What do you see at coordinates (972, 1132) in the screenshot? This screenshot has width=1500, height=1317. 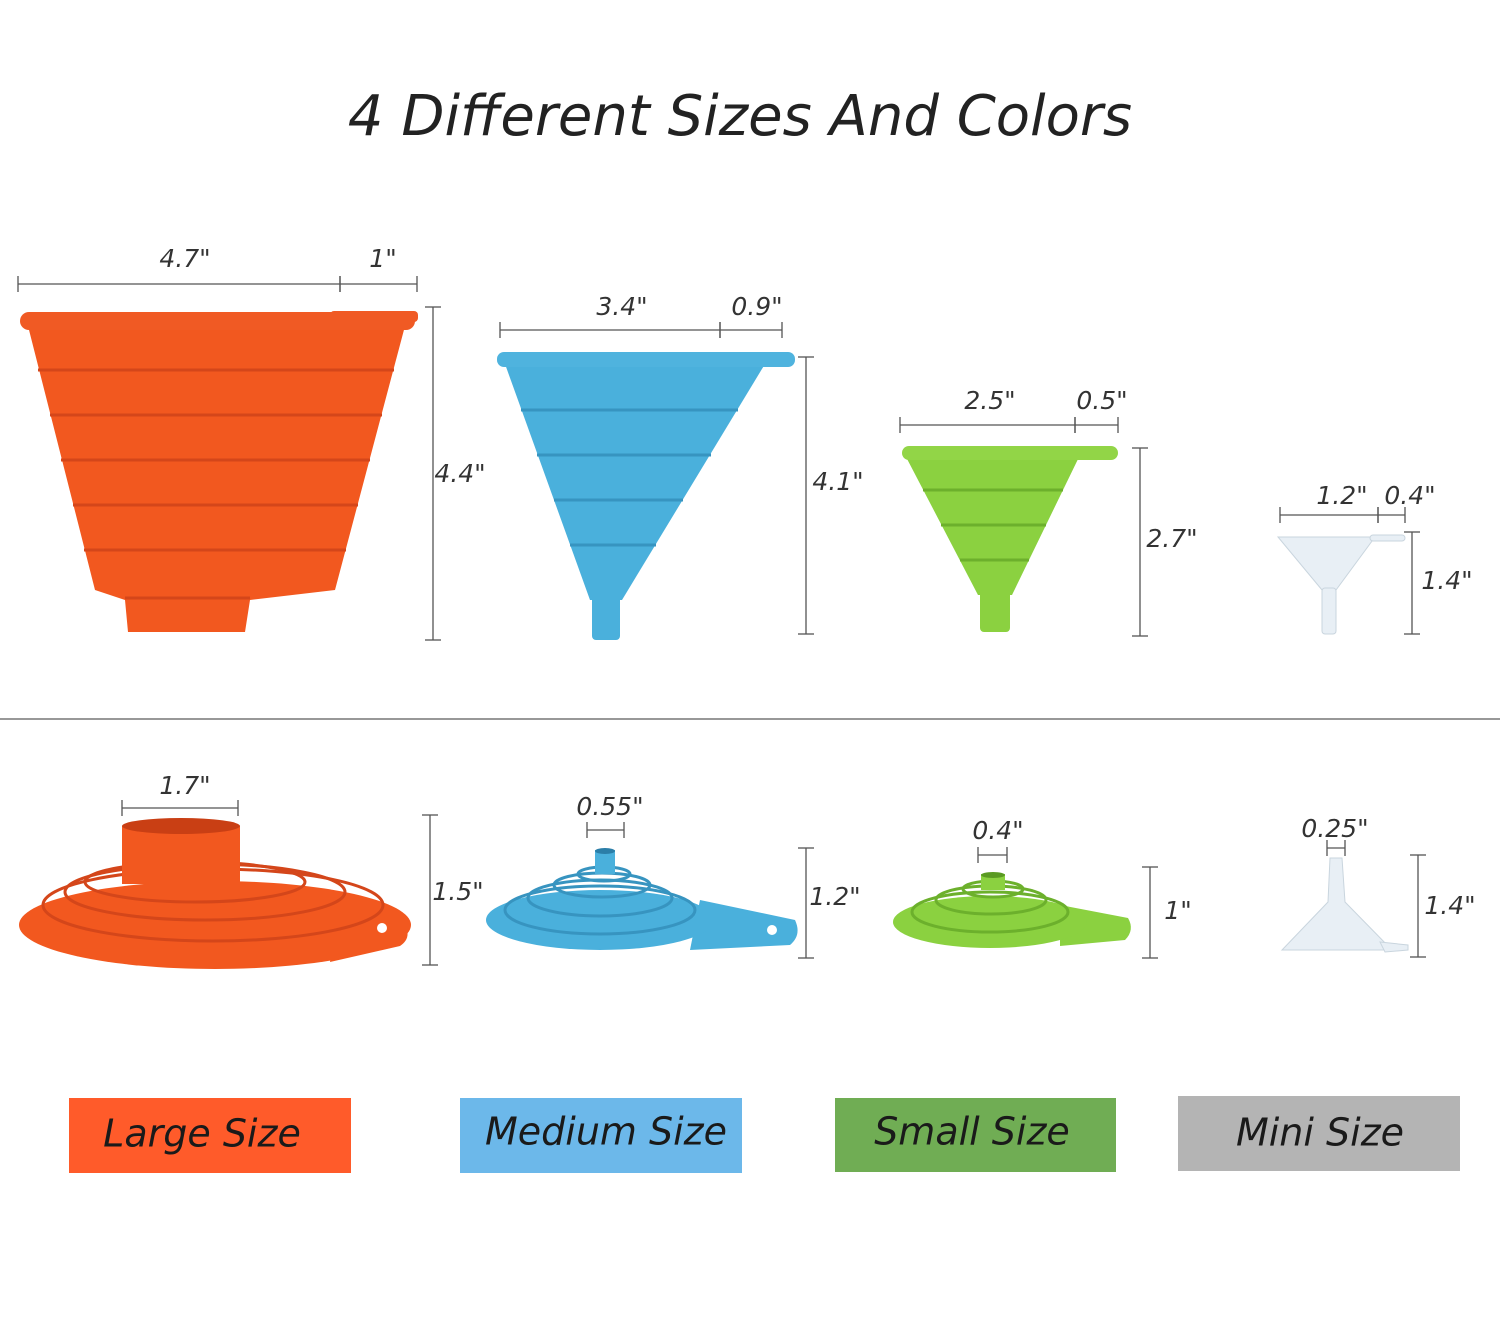 I see `size-label: Small Size` at bounding box center [972, 1132].